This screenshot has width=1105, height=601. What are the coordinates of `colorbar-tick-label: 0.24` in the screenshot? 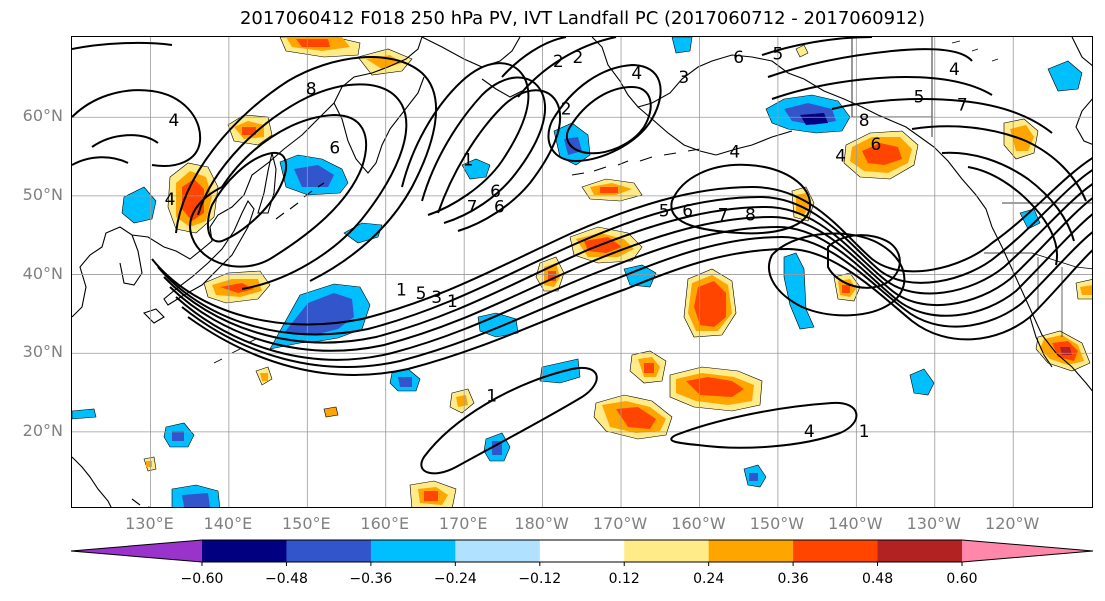 It's located at (709, 579).